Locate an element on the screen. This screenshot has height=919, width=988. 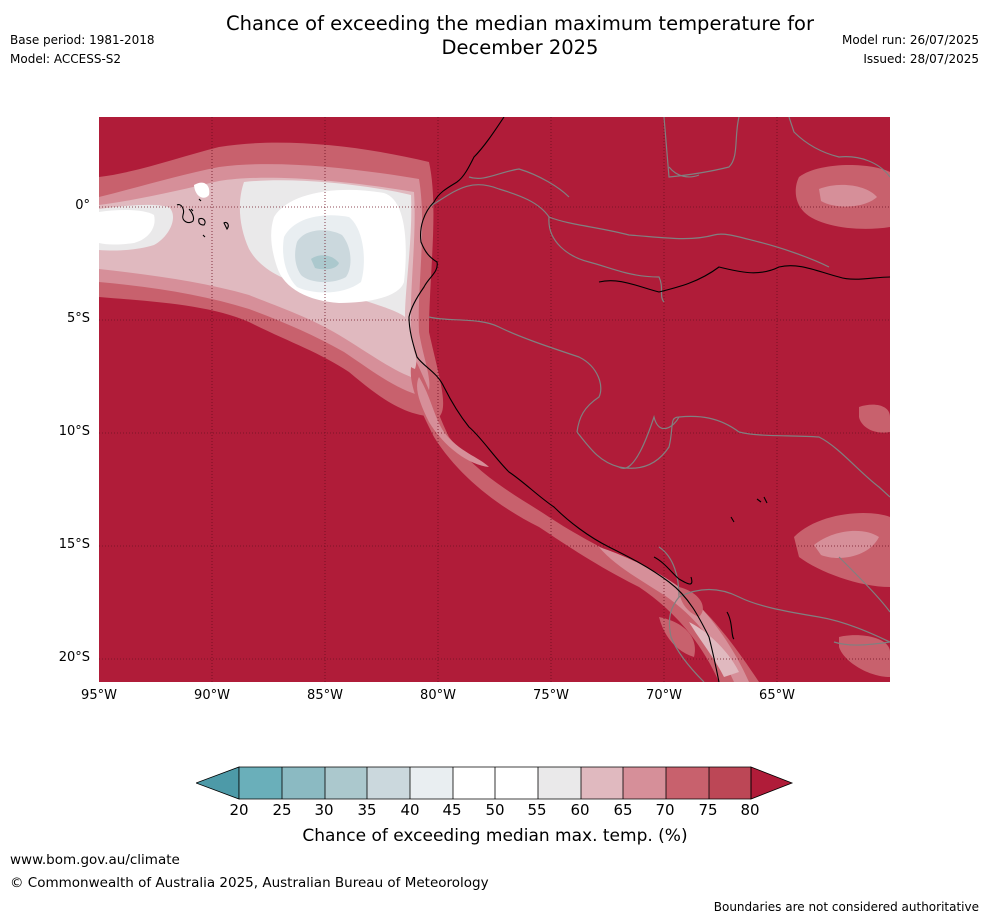
colorbar-label-75: 75 is located at coordinates (708, 810).